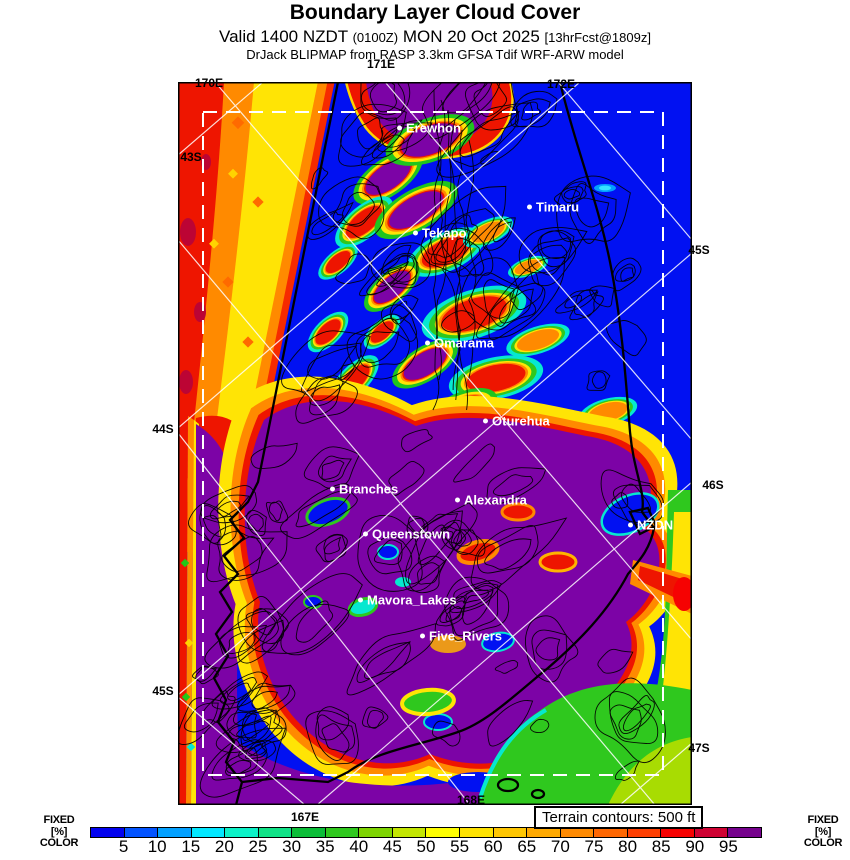 The height and width of the screenshot is (860, 850). Describe the element at coordinates (471, 800) in the screenshot. I see `axis-label-168e: 168E` at that location.